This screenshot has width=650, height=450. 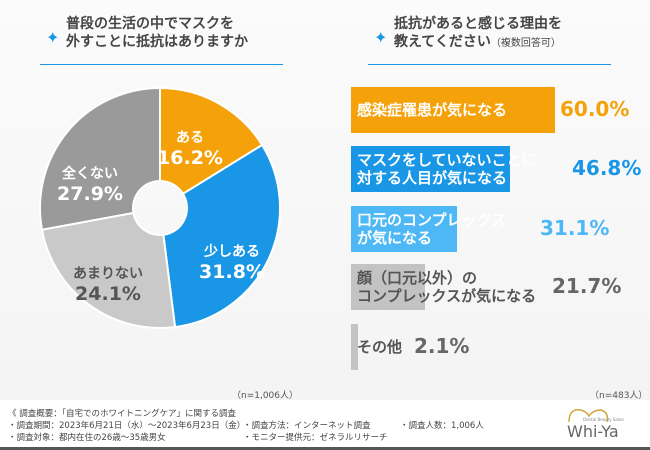 What do you see at coordinates (232, 252) in the screenshot?
I see `pie-category: 少しある` at bounding box center [232, 252].